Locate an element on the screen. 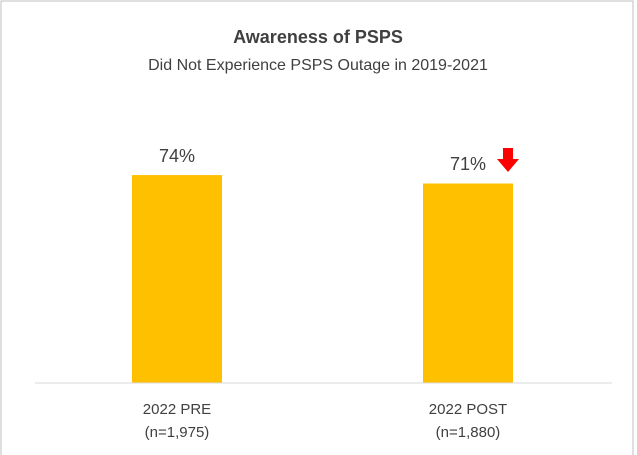 The image size is (637, 455). chart-title: Awareness of PSPS is located at coordinates (318, 37).